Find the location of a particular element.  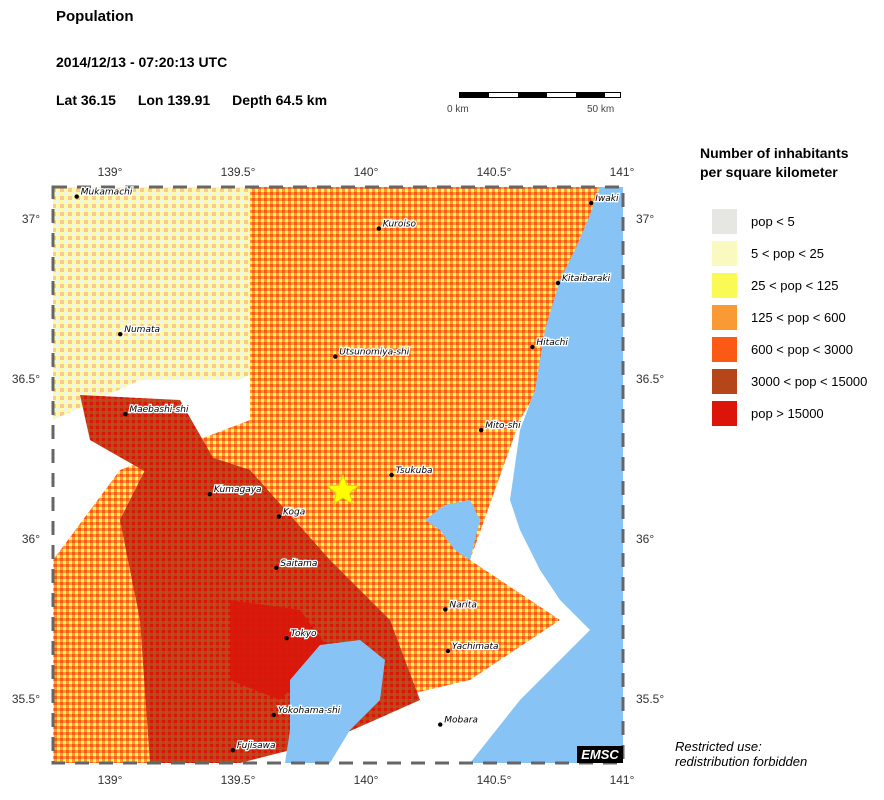

longitude-ticks-bottom: 139° 139.5° 140° 140.5° 141° is located at coordinates (366, 780).